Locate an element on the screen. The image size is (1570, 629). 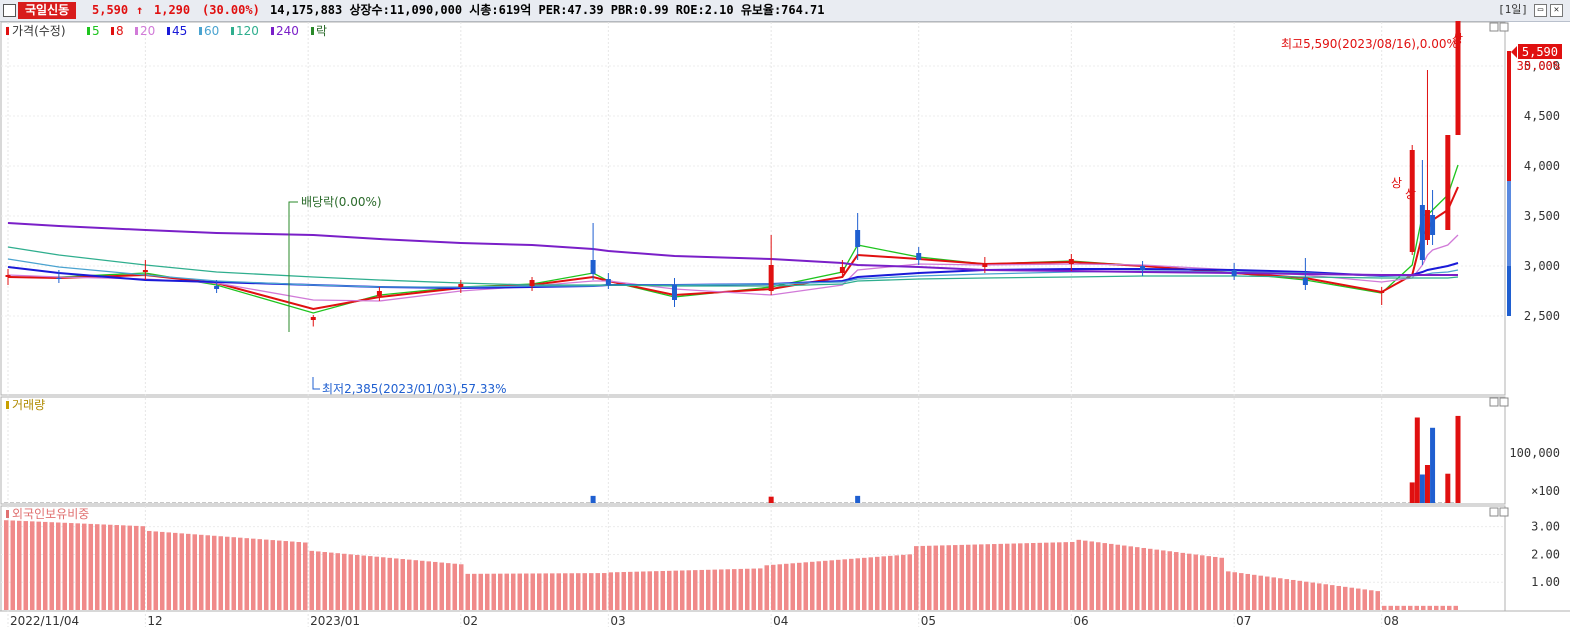
period-selector: [1일] is located at coordinates (1513, 9).